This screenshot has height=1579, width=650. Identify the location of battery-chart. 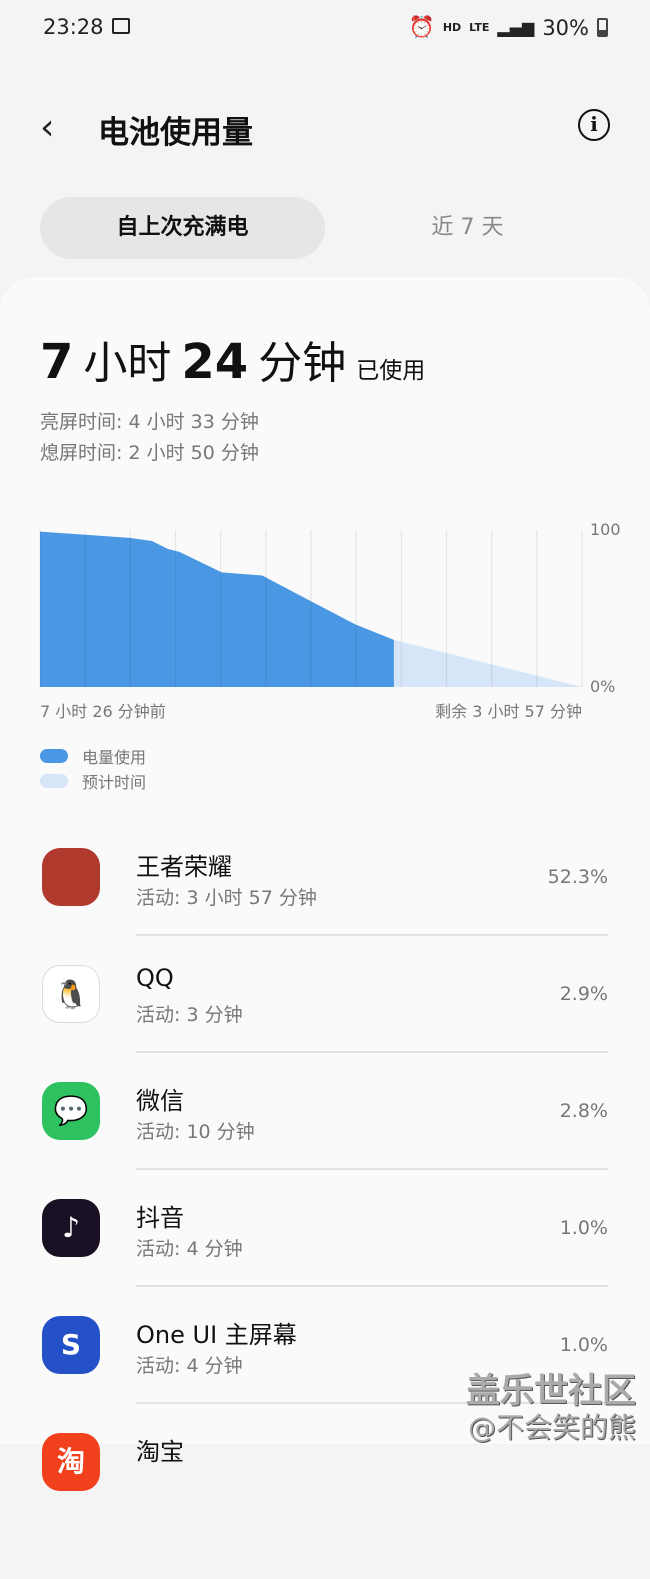
(311, 608).